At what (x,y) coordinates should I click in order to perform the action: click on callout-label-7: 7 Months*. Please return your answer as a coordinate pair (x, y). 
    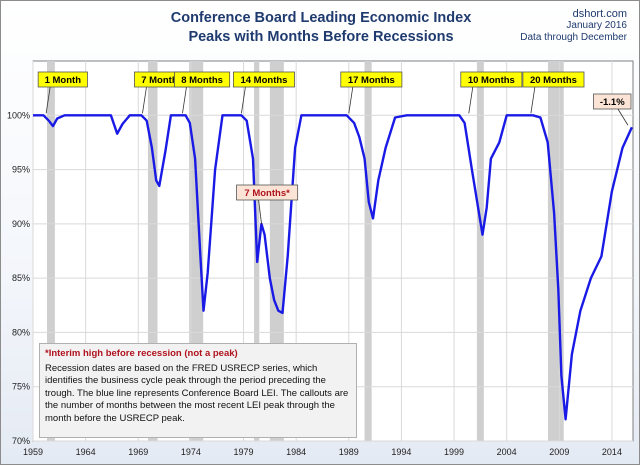
    Looking at the image, I should click on (267, 193).